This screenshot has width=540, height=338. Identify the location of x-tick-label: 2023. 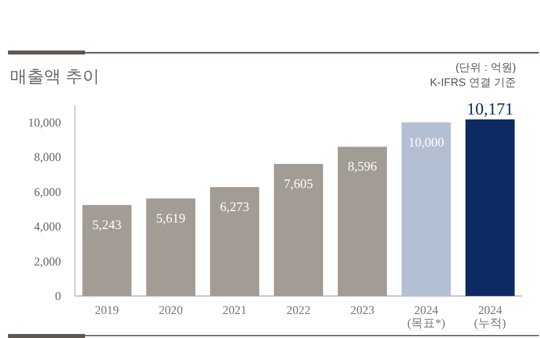
(362, 310).